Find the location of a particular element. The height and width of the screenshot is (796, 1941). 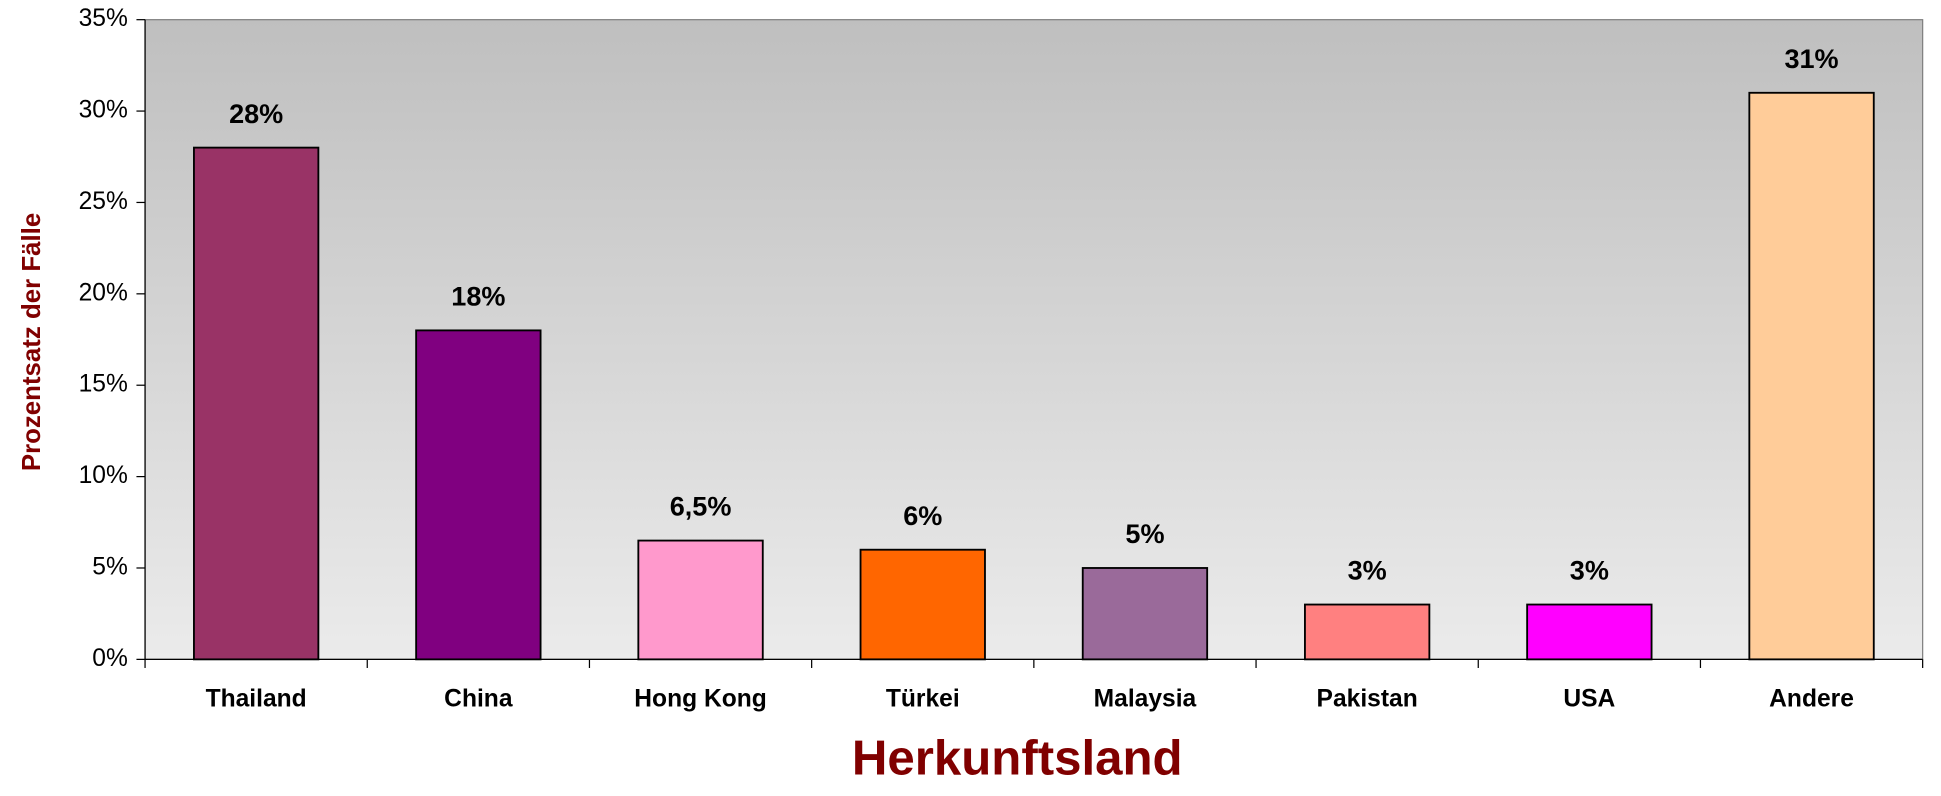

value-label: 6,5% is located at coordinates (701, 507).